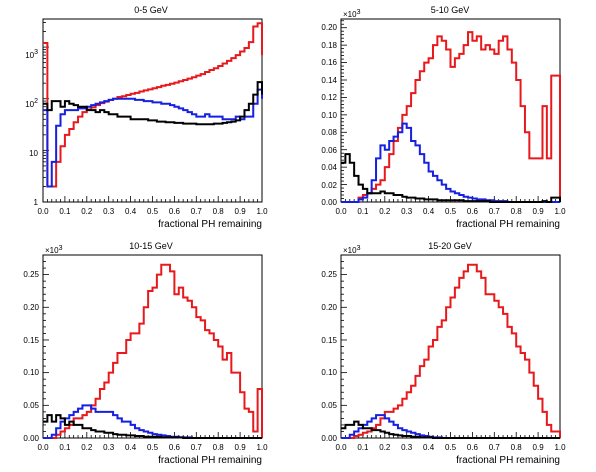 The height and width of the screenshot is (472, 596). What do you see at coordinates (329, 150) in the screenshot?
I see `y-tick-label: 0.06` at bounding box center [329, 150].